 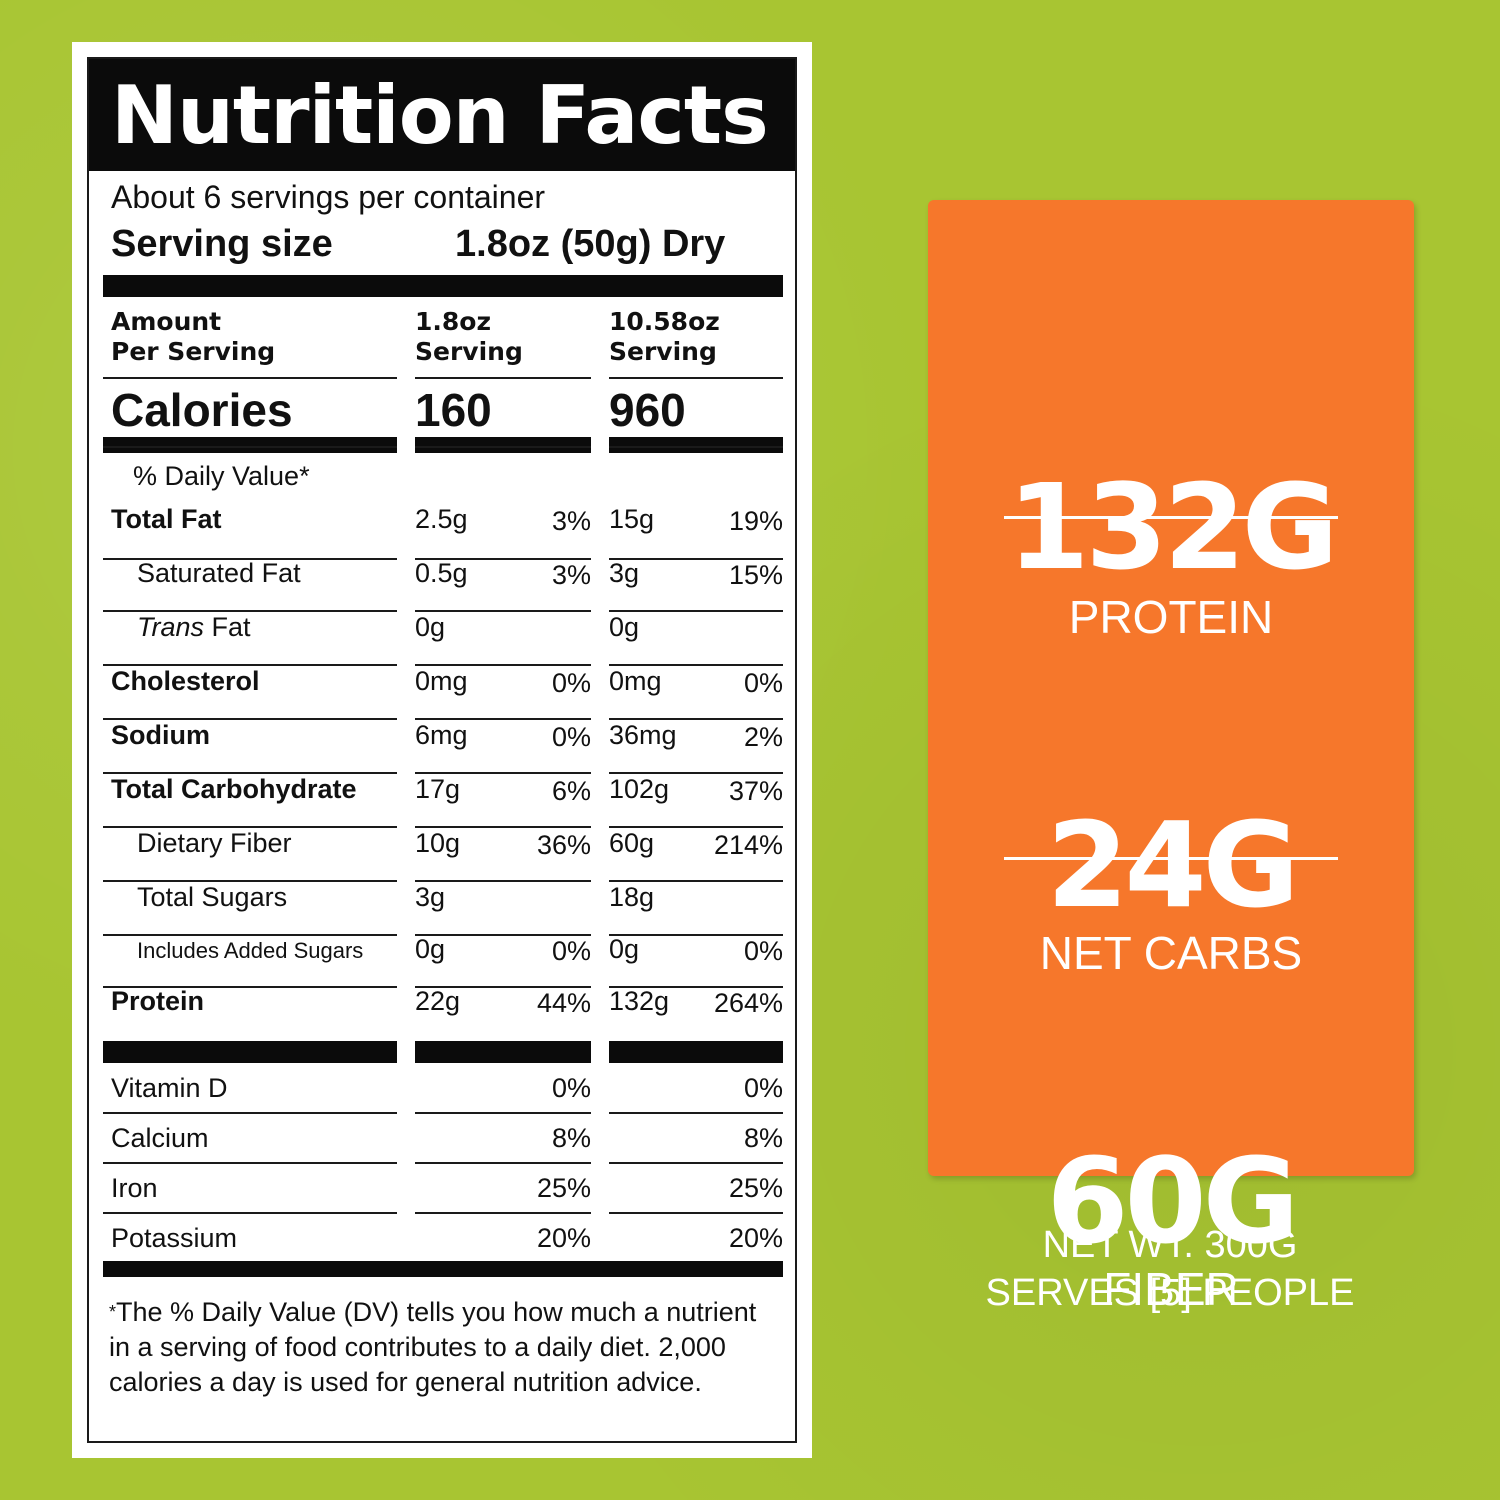 What do you see at coordinates (632, 843) in the screenshot?
I see `nutrient-amount-col2: 60g` at bounding box center [632, 843].